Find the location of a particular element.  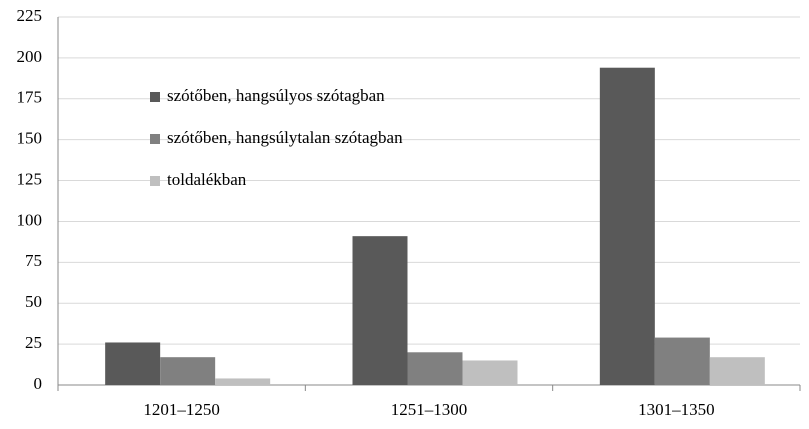

y-tick-label: 100 is located at coordinates (30, 219).